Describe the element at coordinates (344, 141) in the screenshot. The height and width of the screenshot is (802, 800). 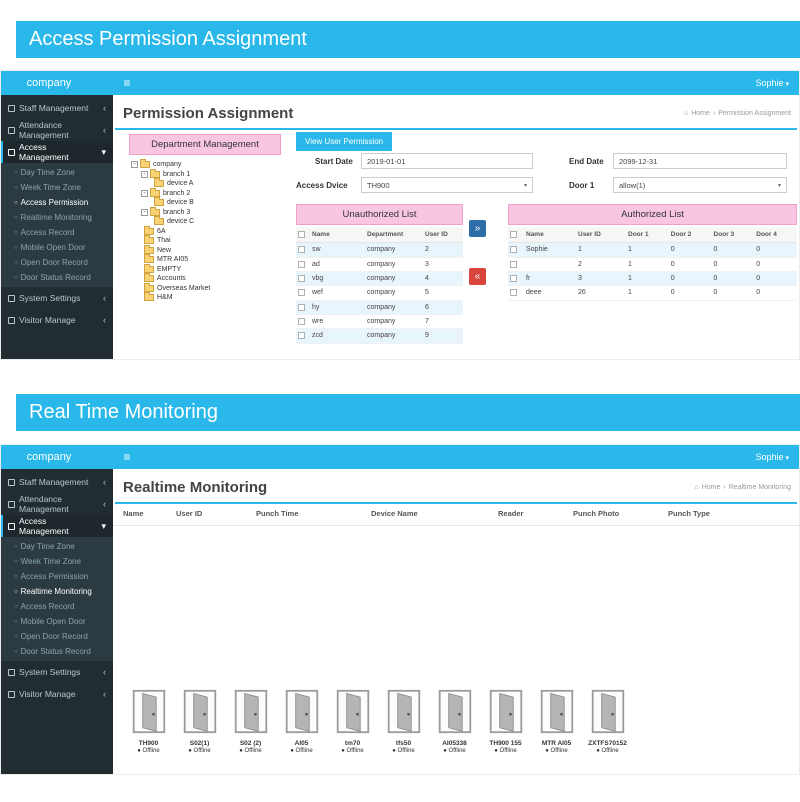
I see `view-user-permission-button: View User Permission` at that location.